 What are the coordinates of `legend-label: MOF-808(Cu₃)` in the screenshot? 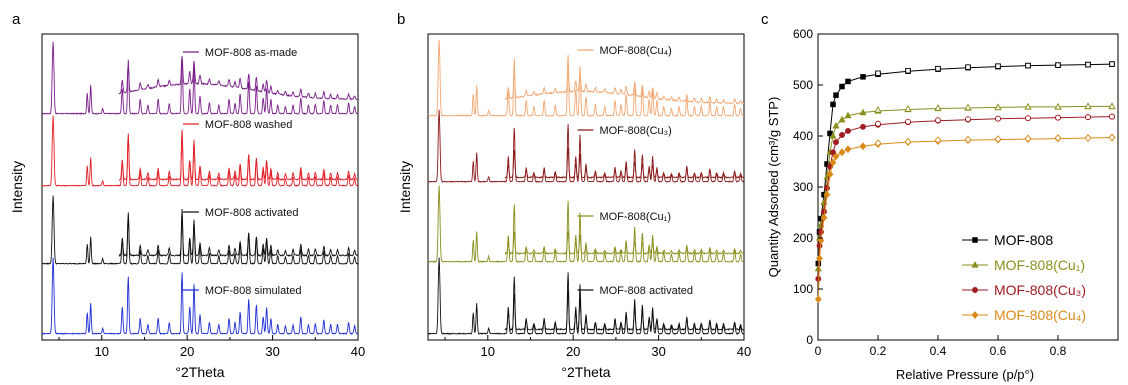 It's located at (635, 131).